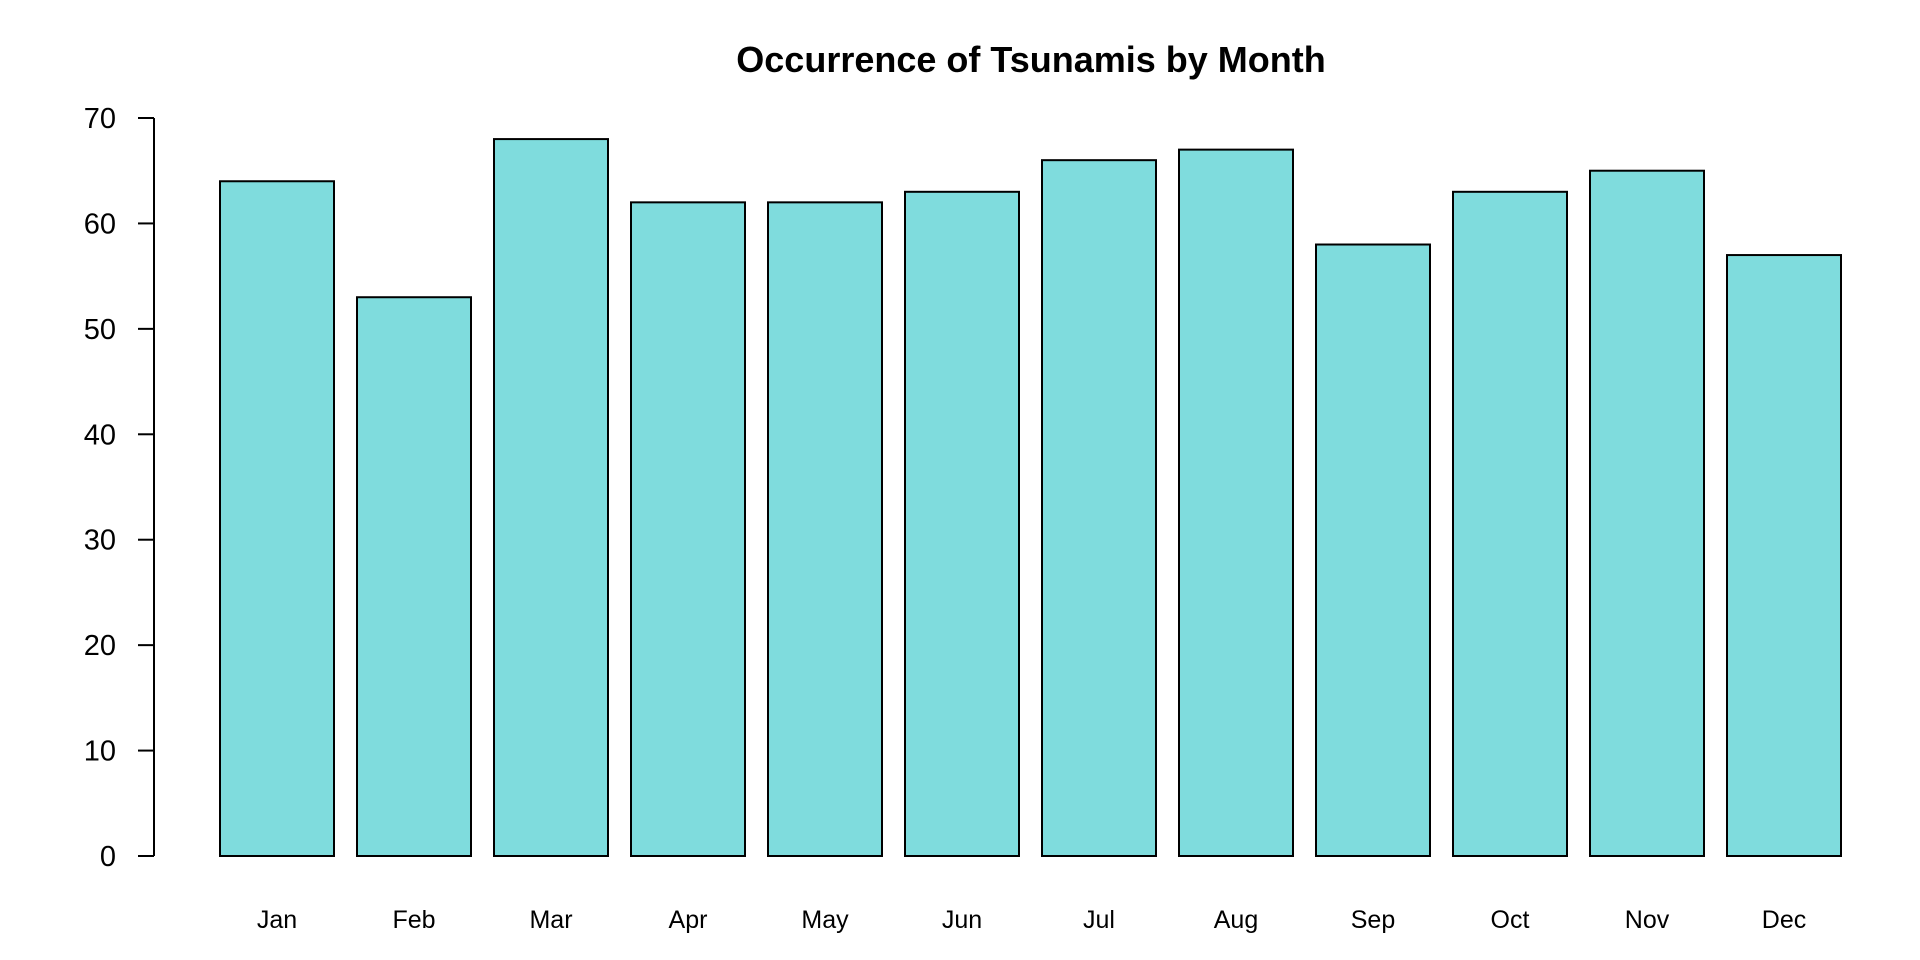 This screenshot has height=960, width=1920. I want to click on bar-jul, so click(1099, 508).